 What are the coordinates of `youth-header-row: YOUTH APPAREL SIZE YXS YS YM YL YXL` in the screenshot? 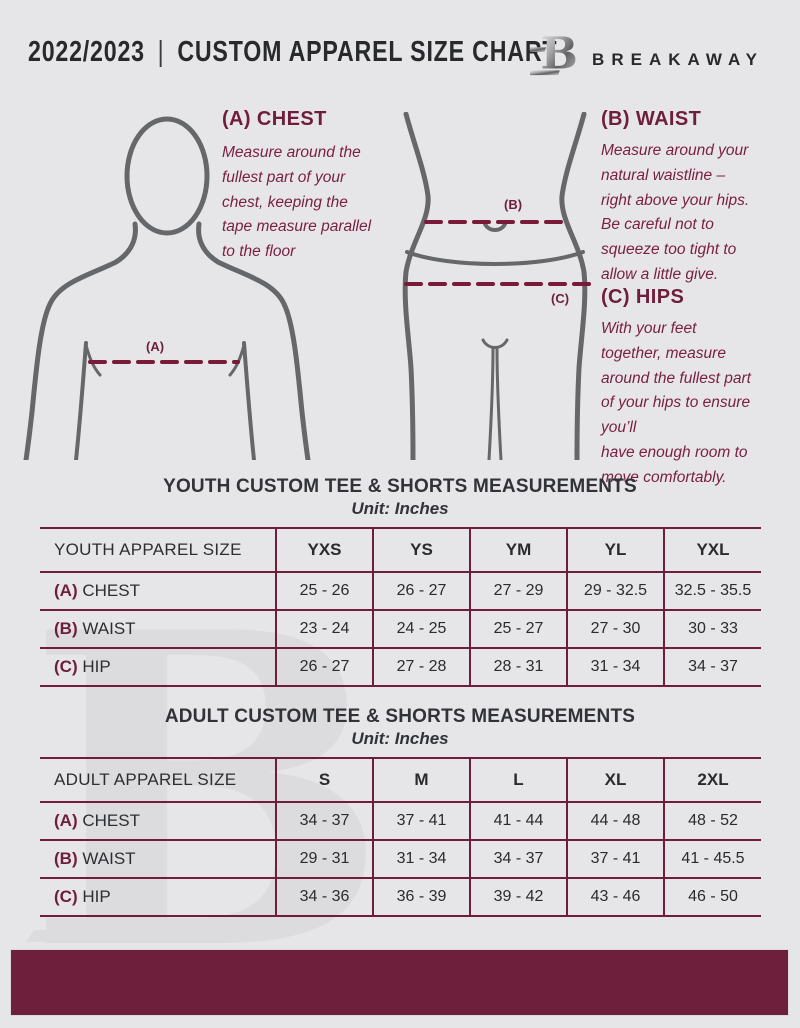 It's located at (400, 550).